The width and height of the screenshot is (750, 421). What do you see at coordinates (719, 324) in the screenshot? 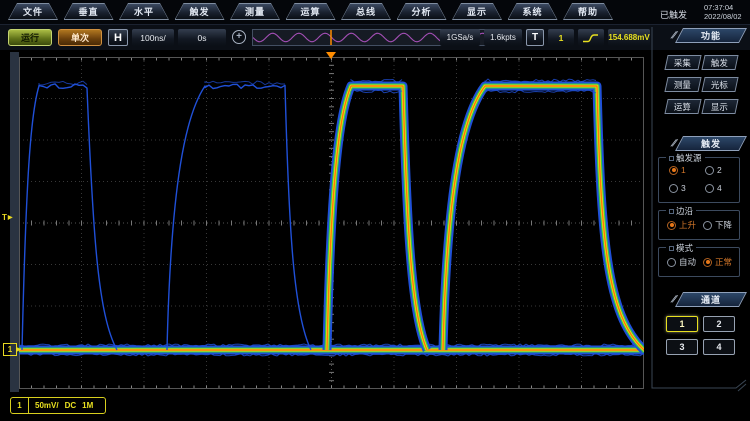
I see `channel-button: 2` at bounding box center [719, 324].